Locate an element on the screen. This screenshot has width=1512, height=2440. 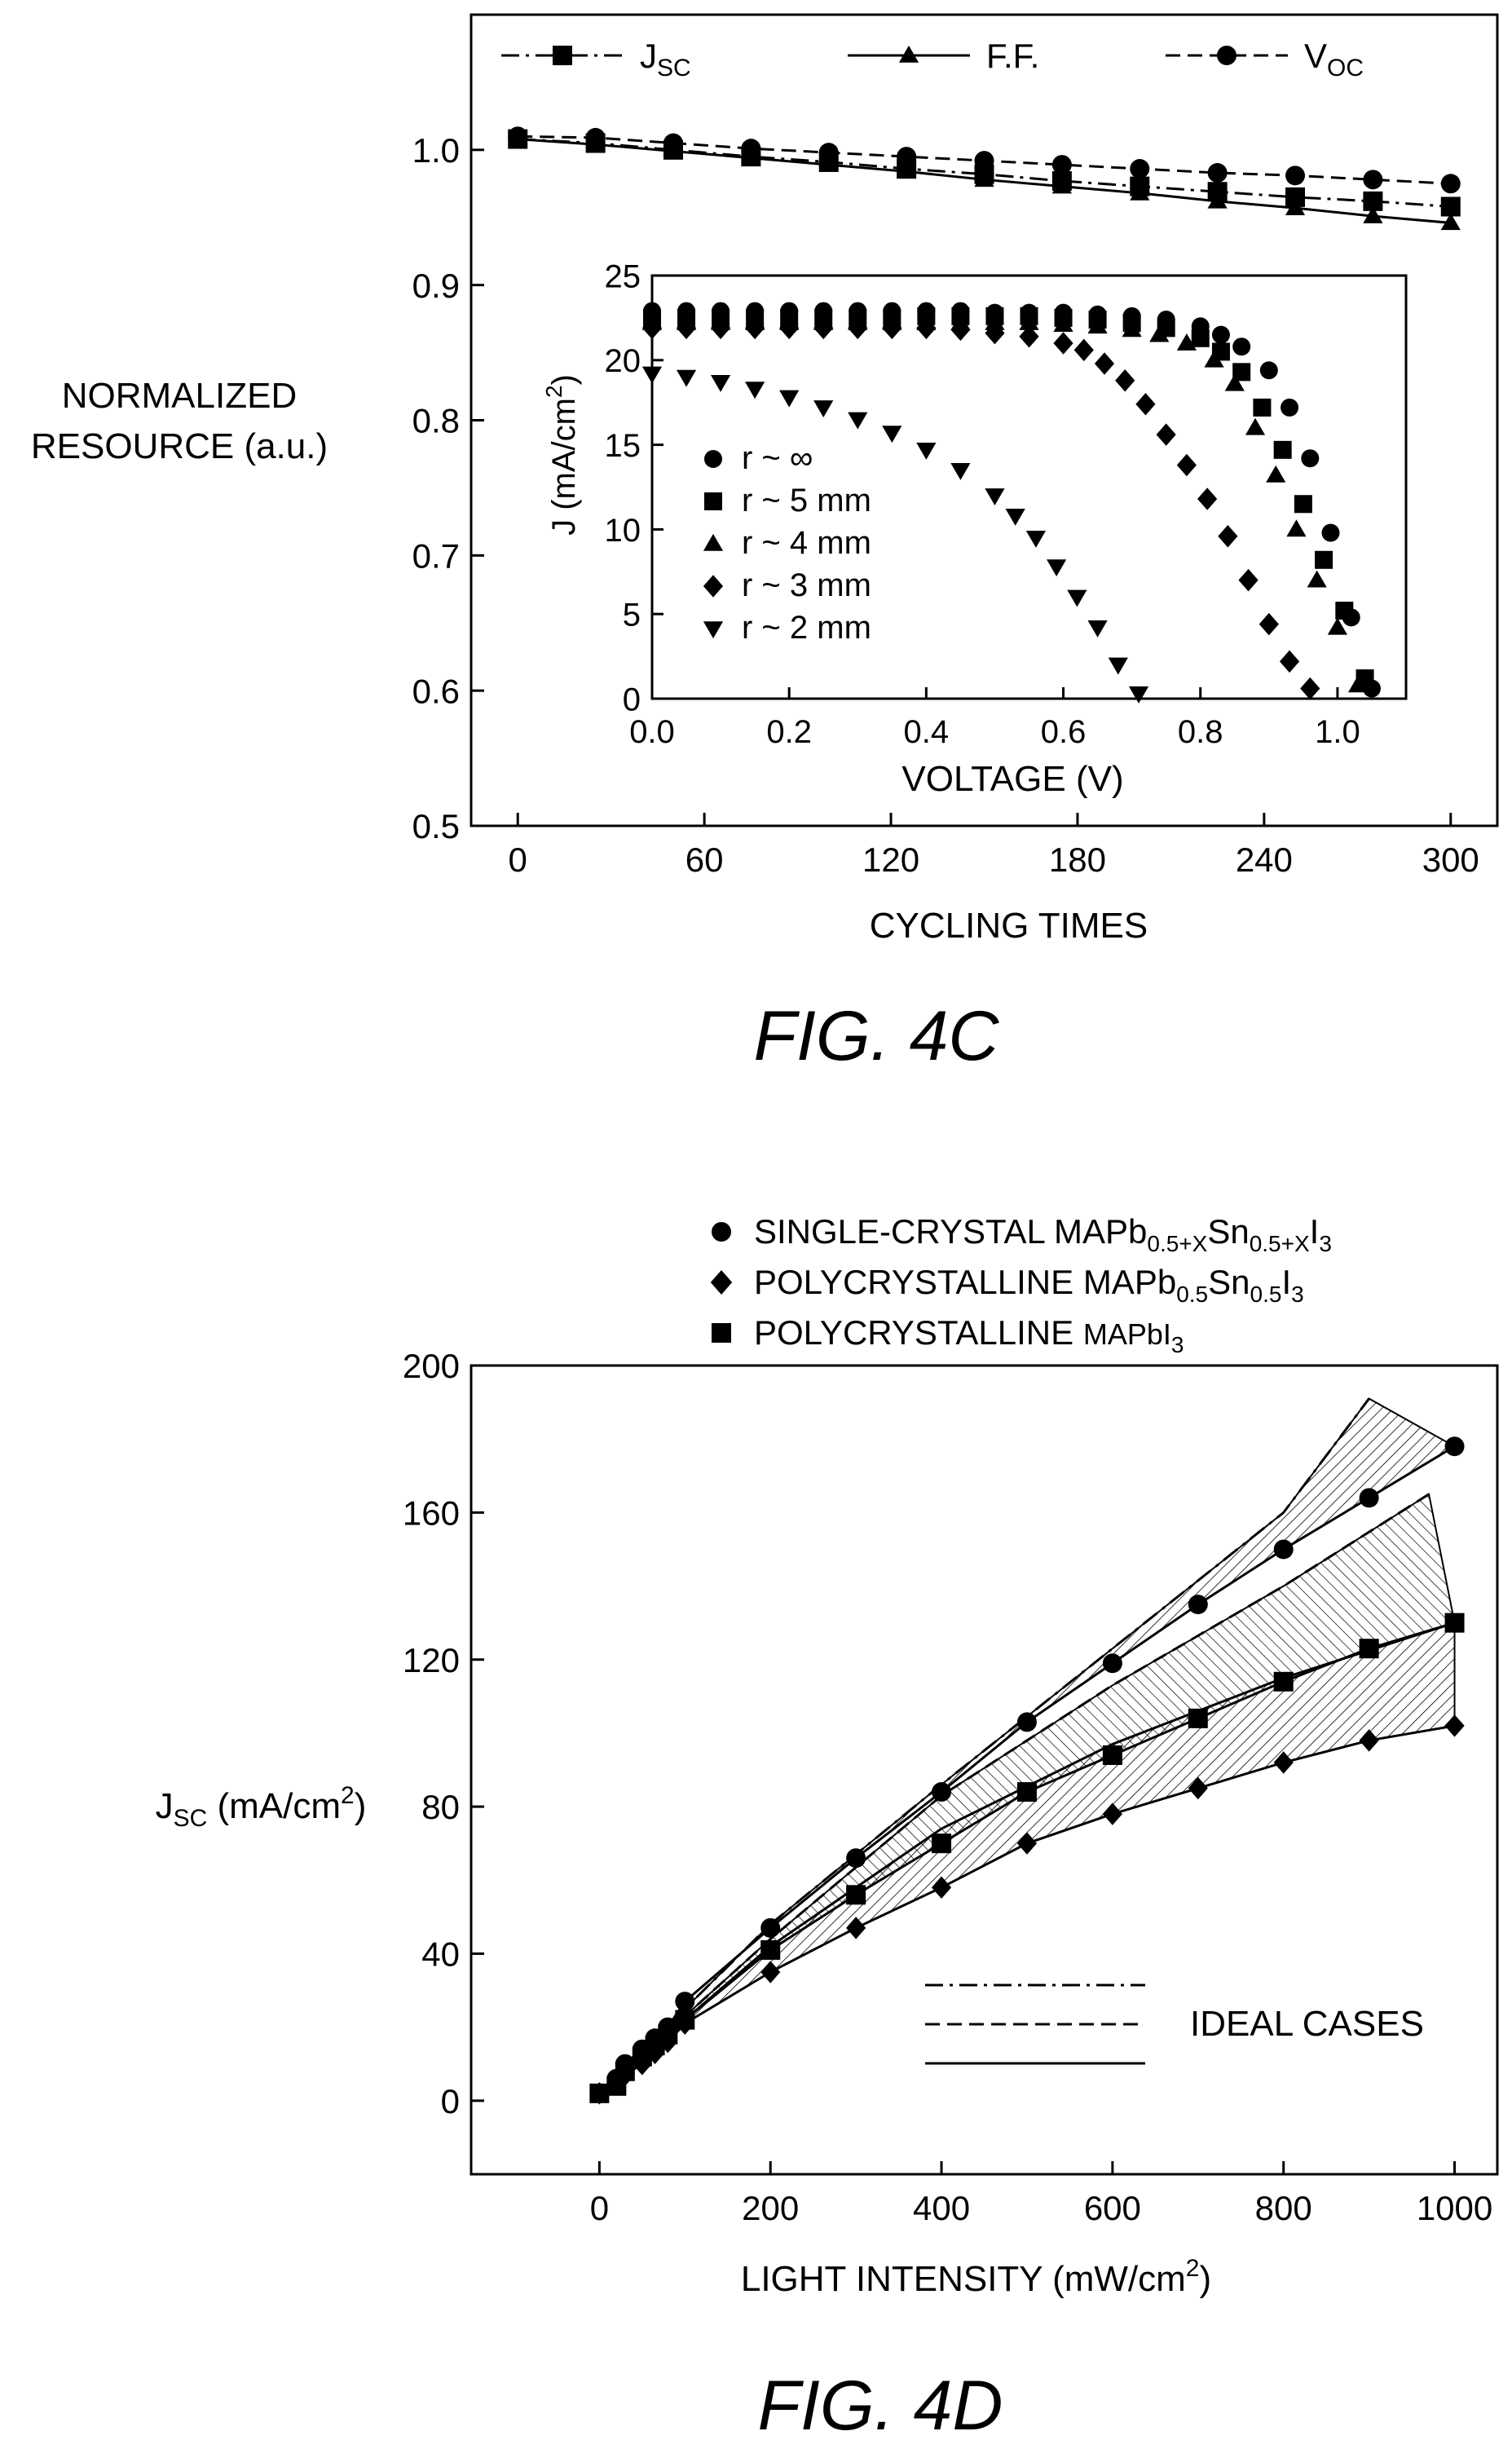
legend-label-text: V is located at coordinates (1315, 56).